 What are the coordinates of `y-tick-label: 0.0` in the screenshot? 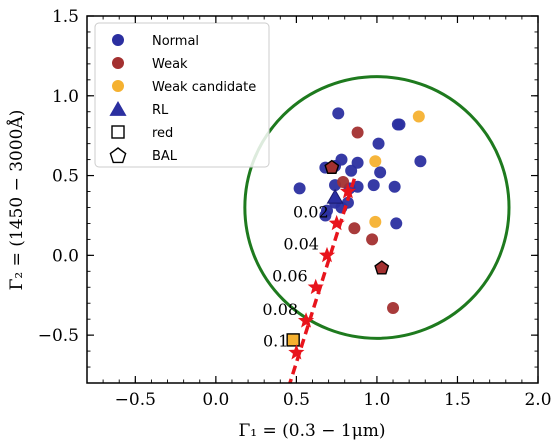 It's located at (65, 256).